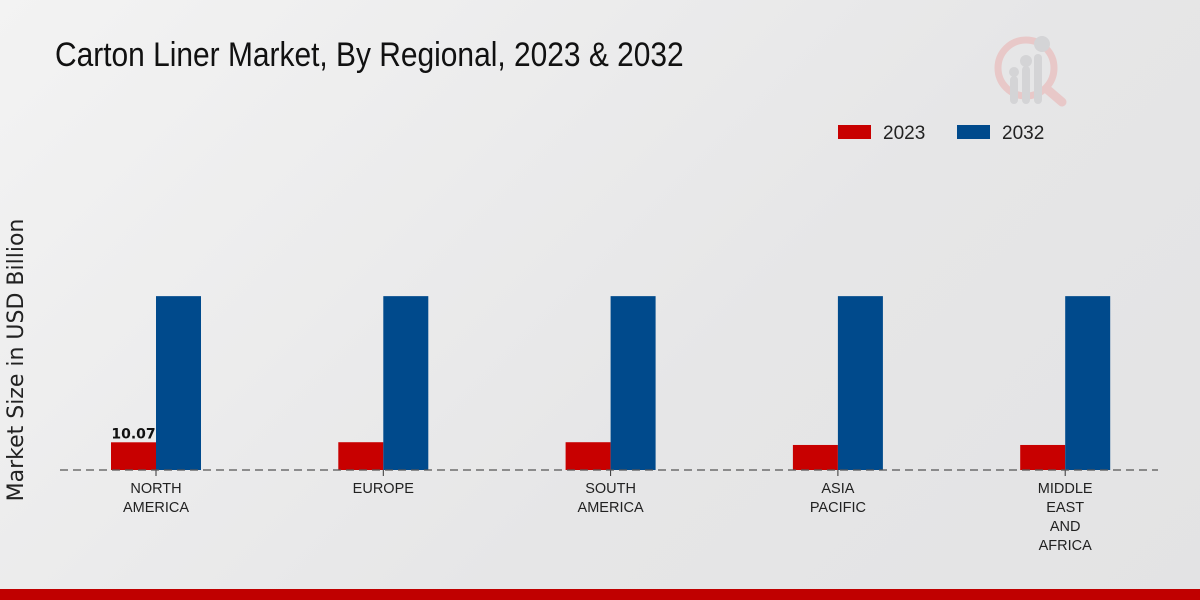 The height and width of the screenshot is (600, 1200). I want to click on x-tick-label: SOUTH, so click(610, 489).